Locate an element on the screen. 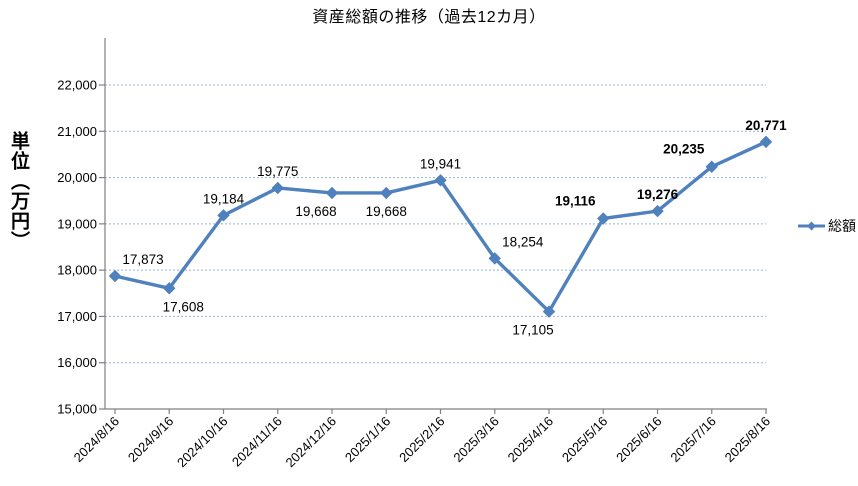  data-point-label: 20,771 is located at coordinates (766, 125).